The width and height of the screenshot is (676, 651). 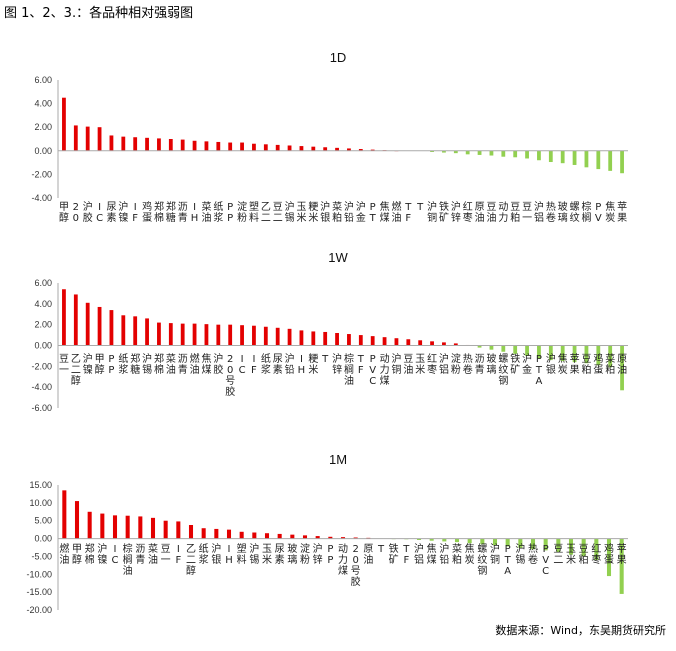 I want to click on category-label: T, so click(x=325, y=359).